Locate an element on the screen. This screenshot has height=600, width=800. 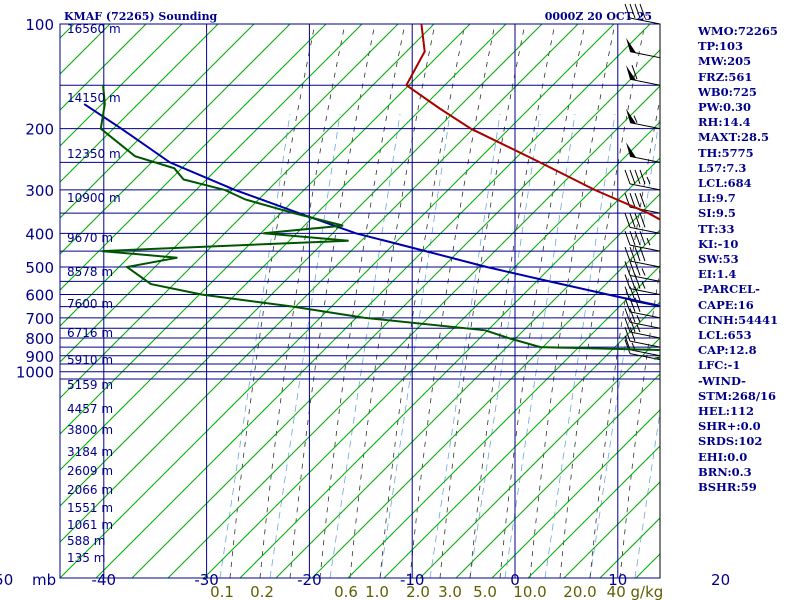
index-item: HEL:112 is located at coordinates (726, 411).